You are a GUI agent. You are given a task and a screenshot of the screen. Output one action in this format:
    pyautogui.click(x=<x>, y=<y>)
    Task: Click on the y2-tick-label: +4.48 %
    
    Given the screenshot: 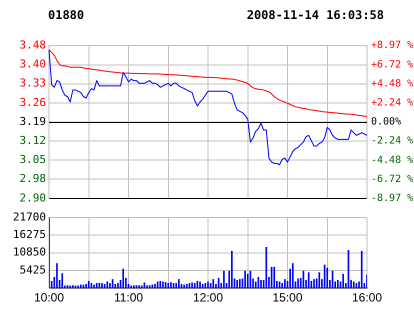 What is the action you would take?
    pyautogui.click(x=392, y=84)
    